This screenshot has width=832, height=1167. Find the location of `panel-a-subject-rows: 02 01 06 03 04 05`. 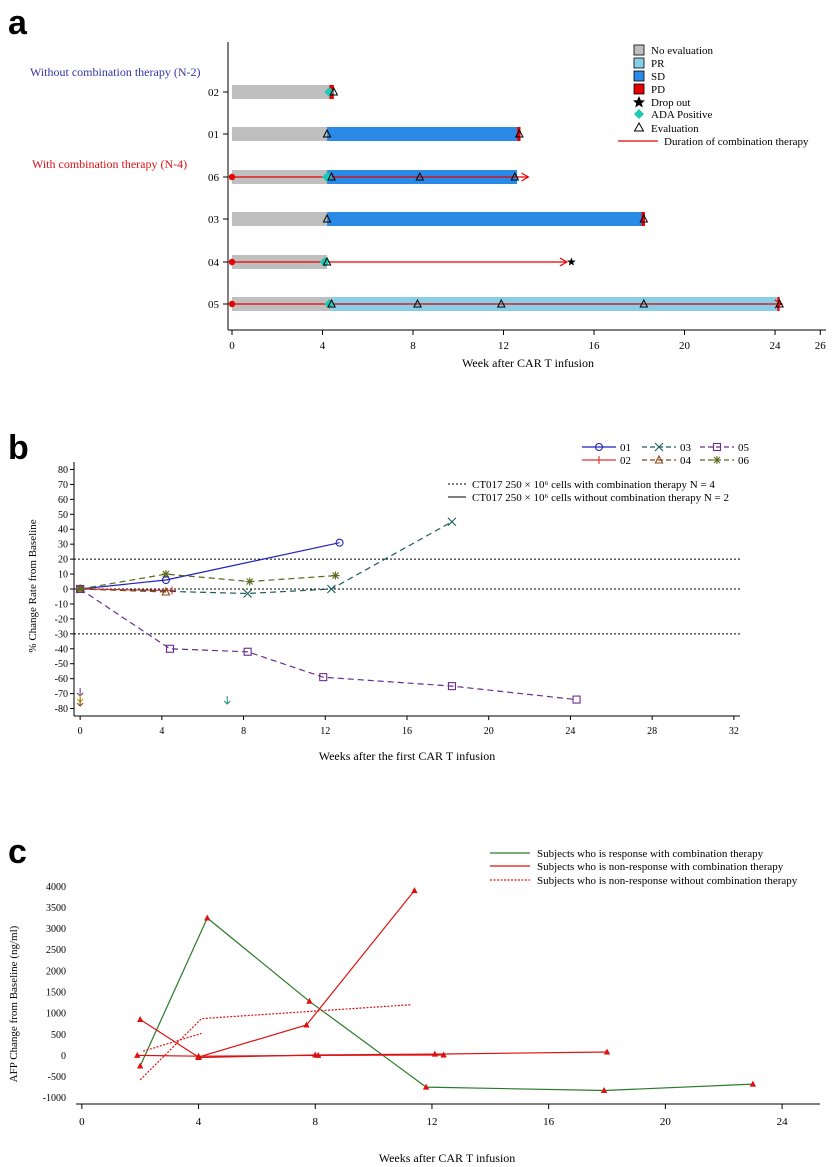

panel-a-subject-rows: 02 01 06 03 04 05 is located at coordinates (496, 198).